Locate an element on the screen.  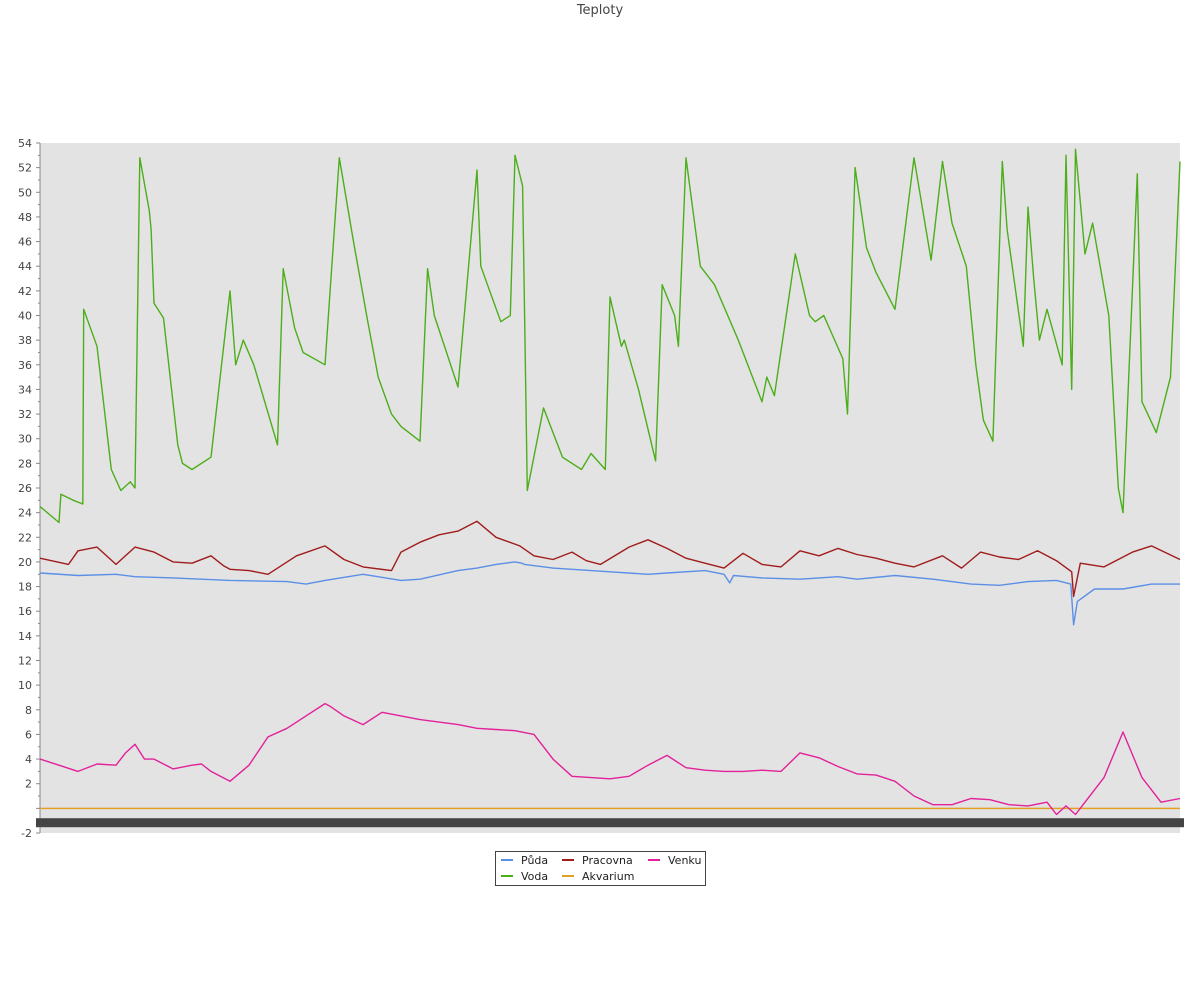
y-tick-label: 42 is located at coordinates (25, 291).